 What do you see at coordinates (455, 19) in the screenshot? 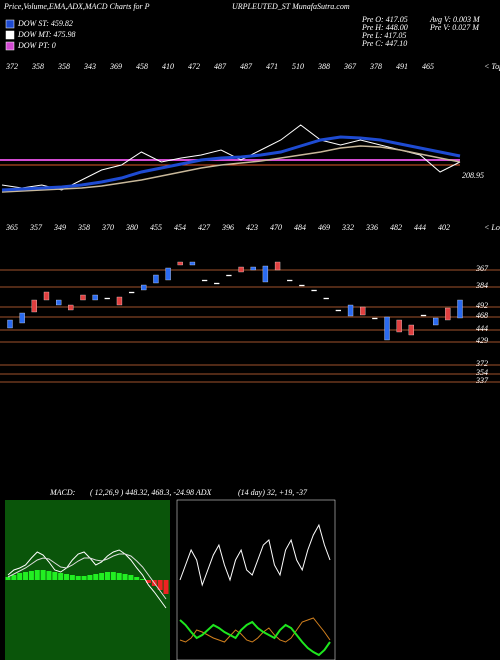
I see `info: Avg V: 0.003 M` at bounding box center [455, 19].